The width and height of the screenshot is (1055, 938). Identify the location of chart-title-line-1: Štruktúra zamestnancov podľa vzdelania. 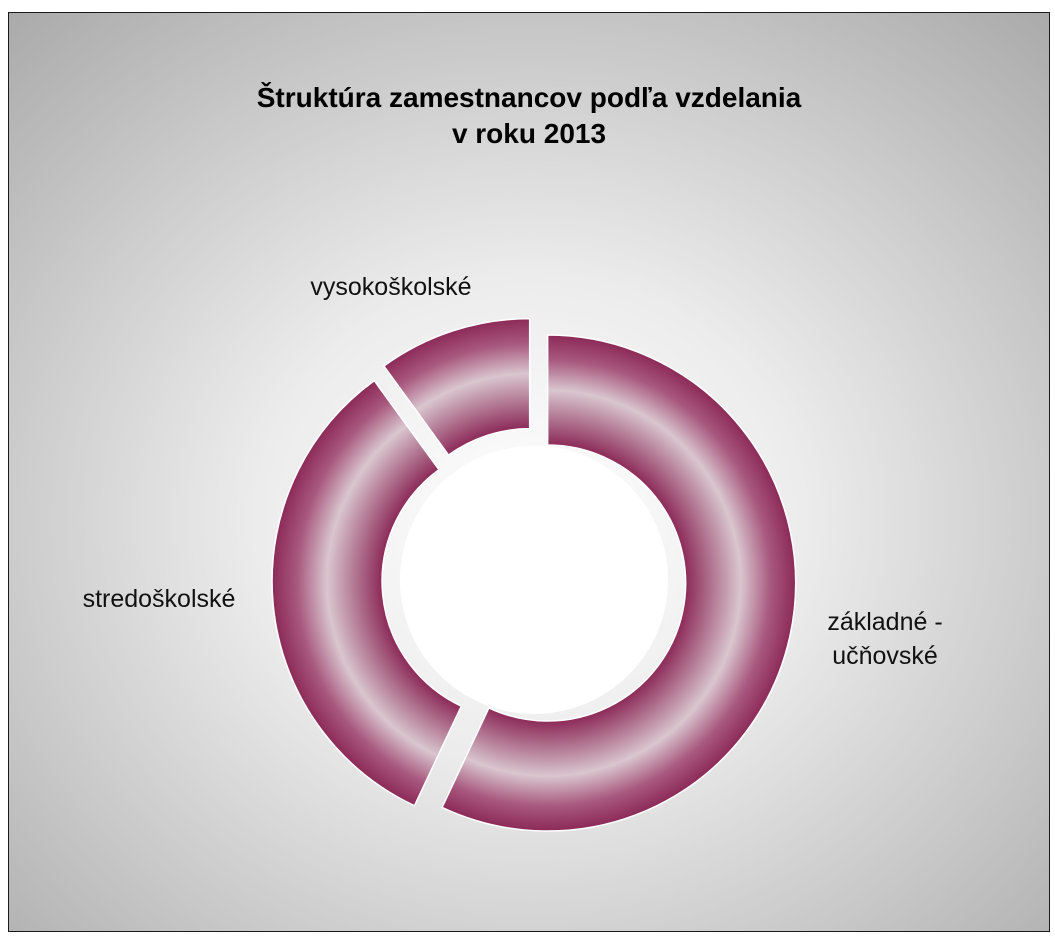
(529, 97).